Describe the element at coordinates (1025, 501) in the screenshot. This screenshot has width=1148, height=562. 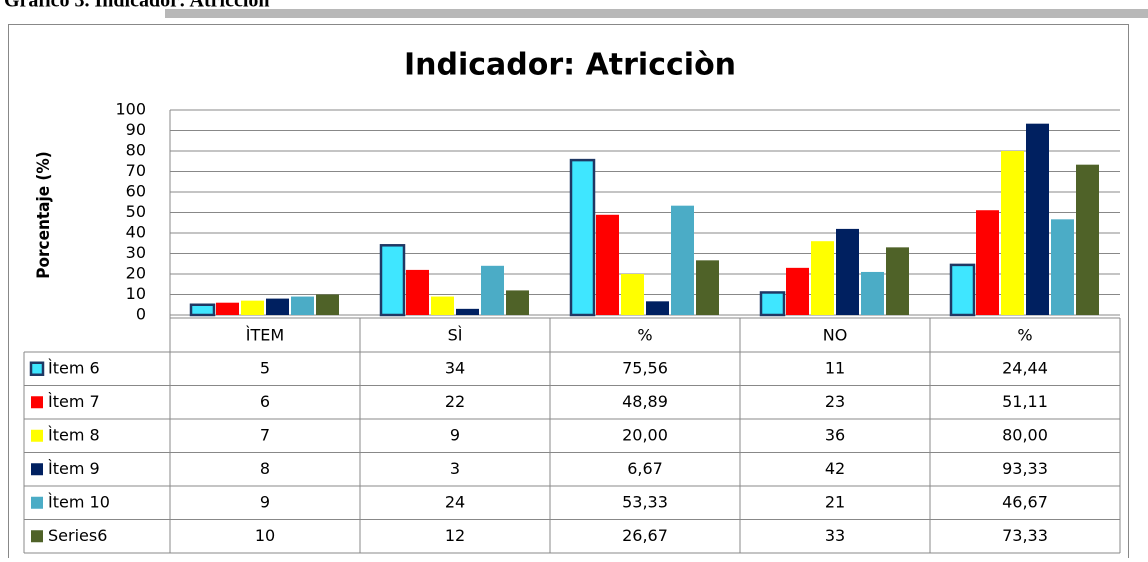
I see `table-cell: 46,67` at that location.